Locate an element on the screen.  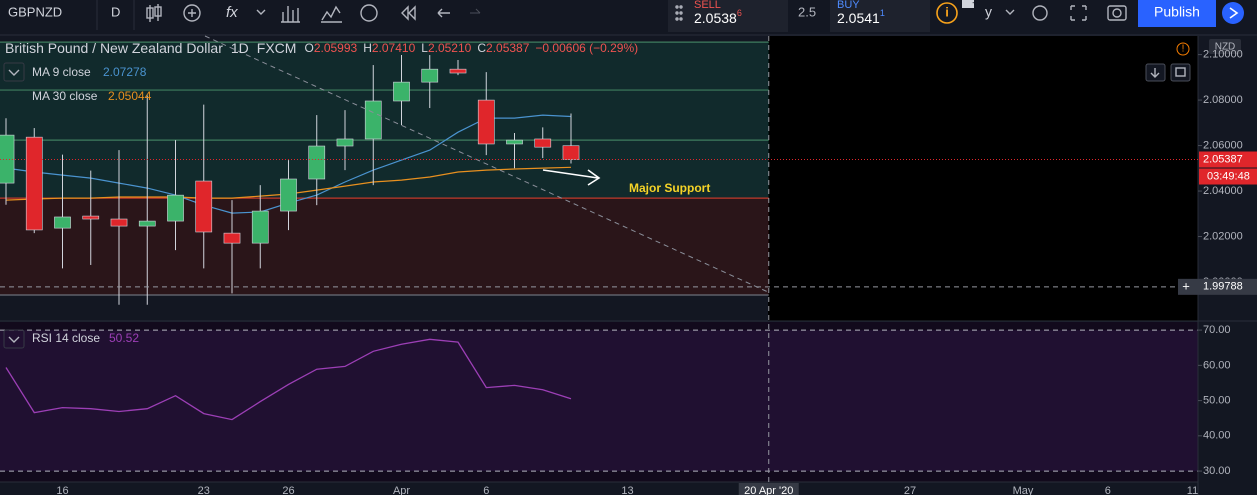
x-tick-label: 16 is located at coordinates (62, 490).